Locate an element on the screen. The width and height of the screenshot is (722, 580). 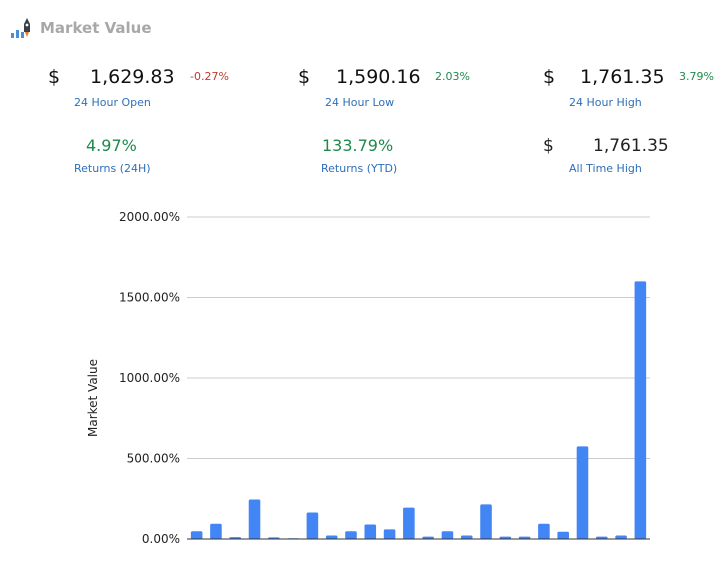
stat-label: 24 Hour Open is located at coordinates (112, 102).